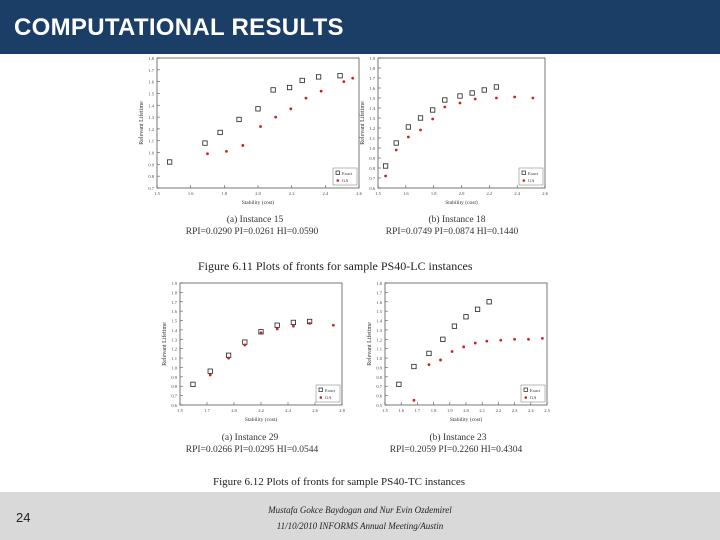  What do you see at coordinates (379, 367) in the screenshot?
I see `y-tick-label: 0.9` at bounding box center [379, 367].